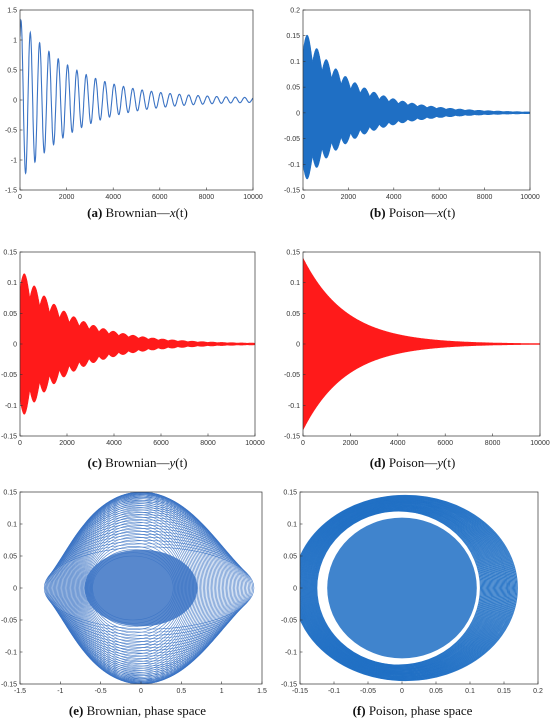  What do you see at coordinates (161, 443) in the screenshot?
I see `xtick-label-c-3: 6000` at bounding box center [161, 443].